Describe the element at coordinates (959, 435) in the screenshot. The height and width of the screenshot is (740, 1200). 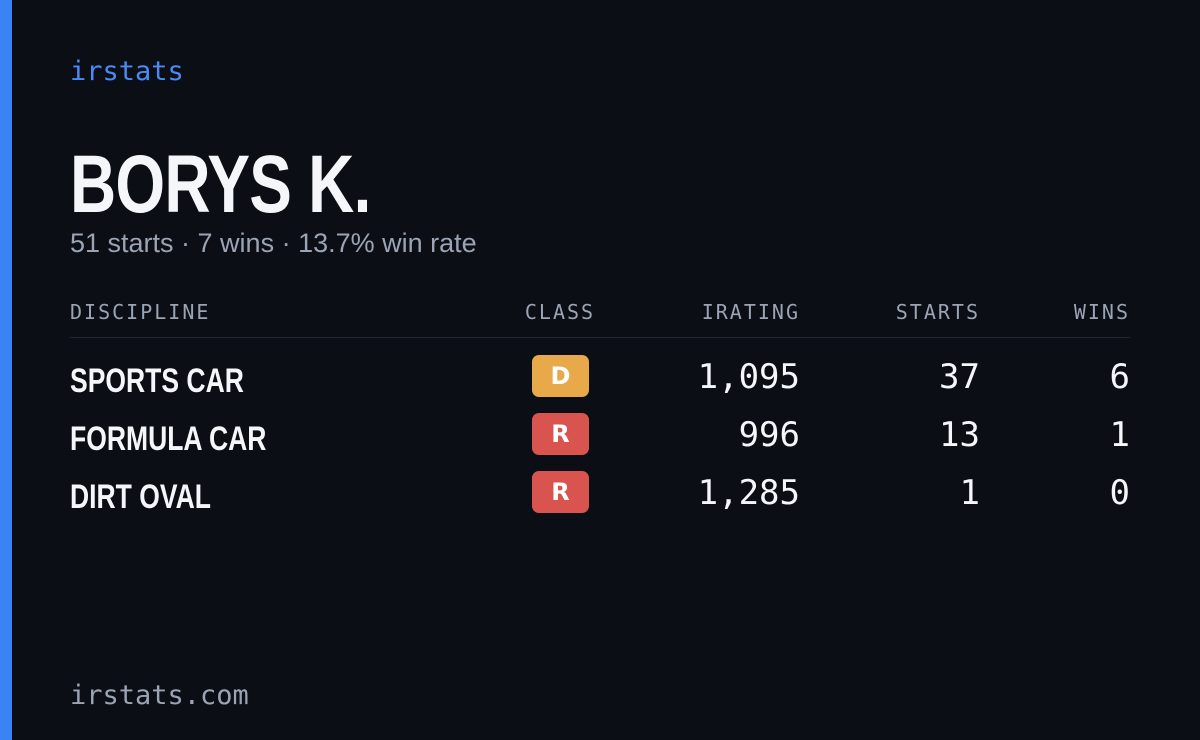
I see `starts: 13` at that location.